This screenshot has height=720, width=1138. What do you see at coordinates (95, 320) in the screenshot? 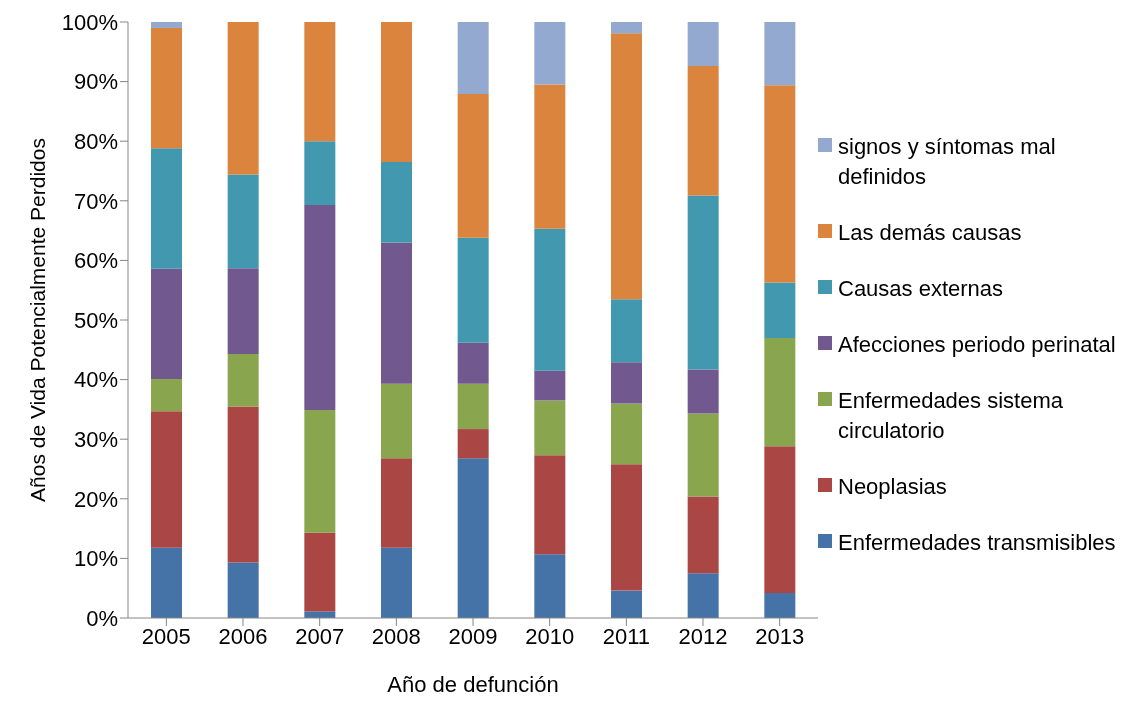
I see `y-tick-label: 50%` at bounding box center [95, 320].